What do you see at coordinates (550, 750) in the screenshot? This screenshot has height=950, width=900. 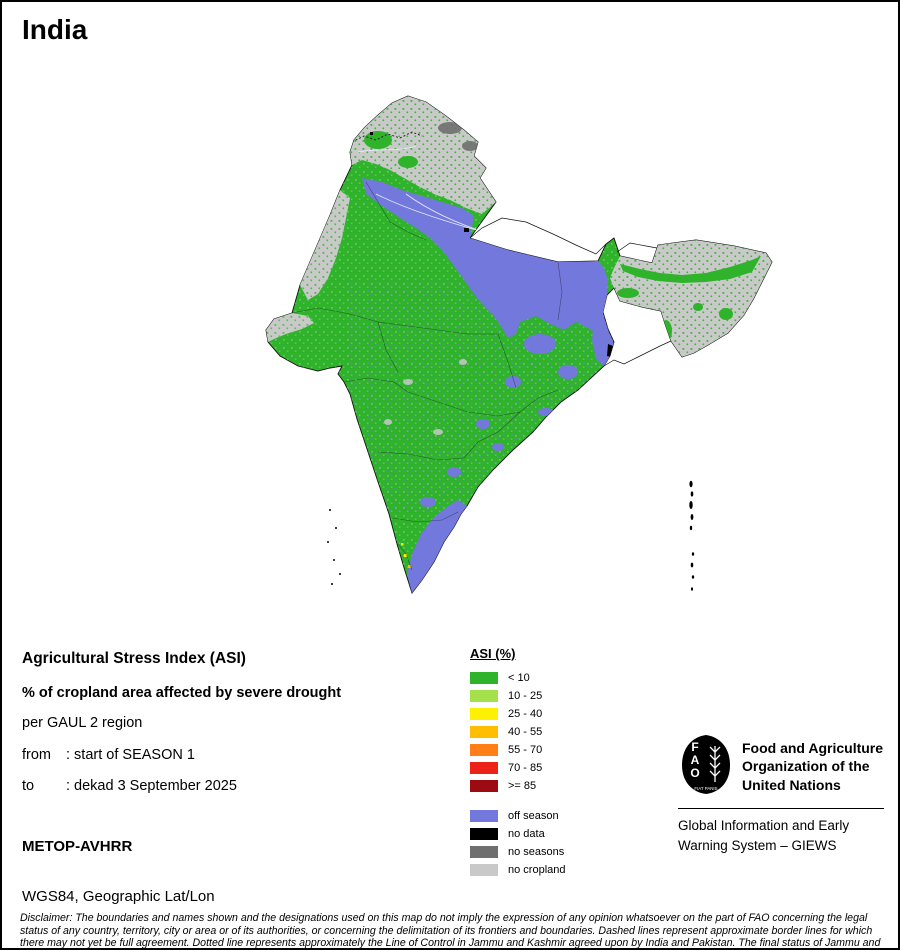 I see `legend-row: 55 - 70` at bounding box center [550, 750].